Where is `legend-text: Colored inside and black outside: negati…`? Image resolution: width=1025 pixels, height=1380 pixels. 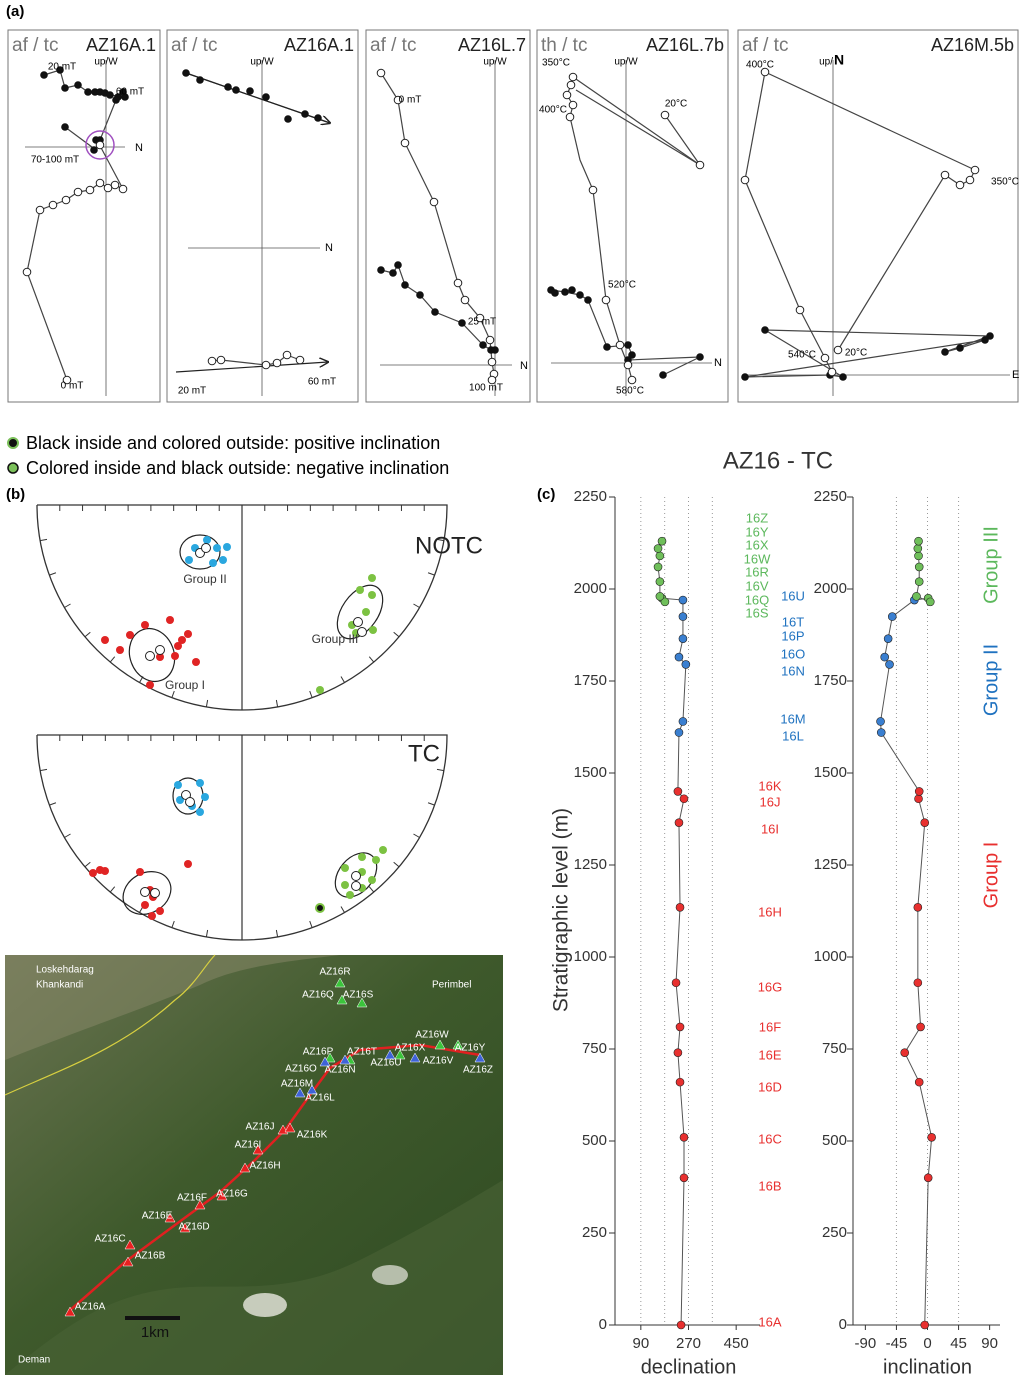 legend-text: Colored inside and black outside: negati… is located at coordinates (237, 468).